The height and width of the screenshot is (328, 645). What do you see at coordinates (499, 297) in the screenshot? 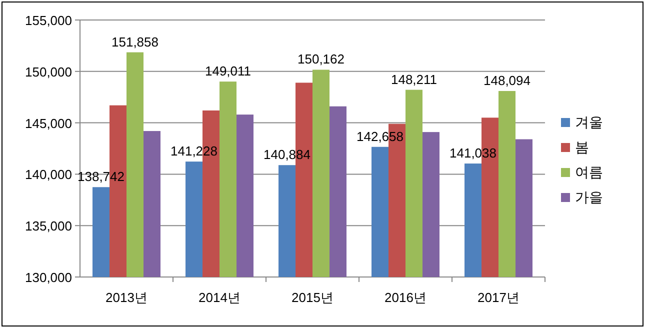
I see `x-tick-label: 2017년` at bounding box center [499, 297].